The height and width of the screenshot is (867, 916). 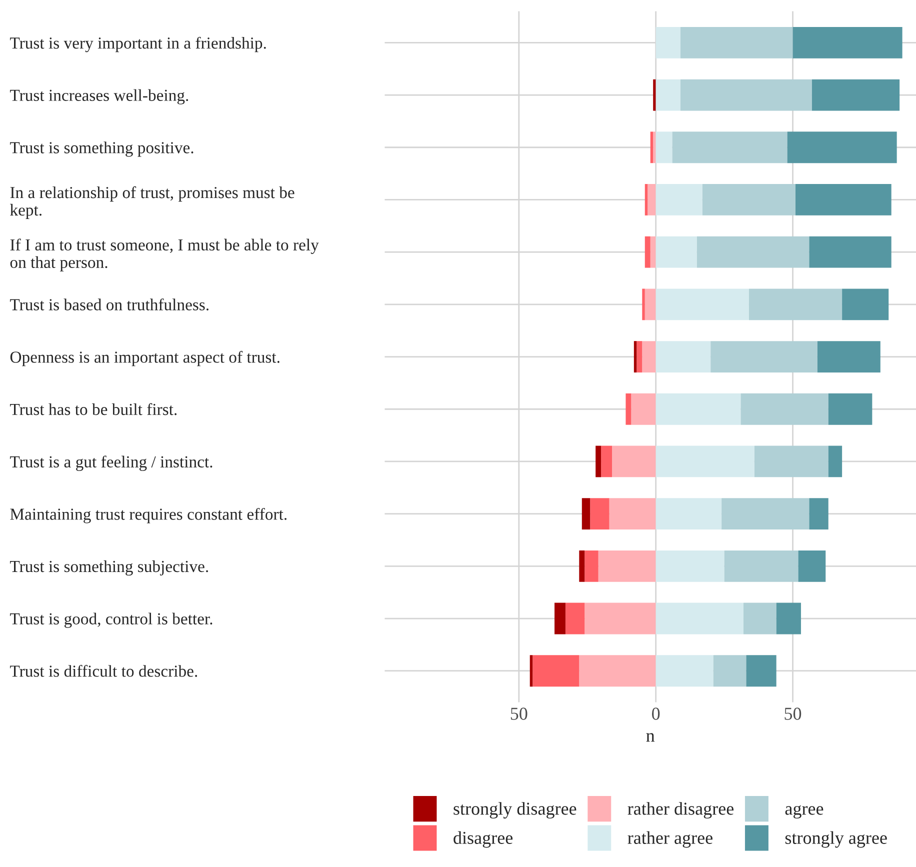 What do you see at coordinates (670, 839) in the screenshot?
I see `legend-label: rather agree` at bounding box center [670, 839].